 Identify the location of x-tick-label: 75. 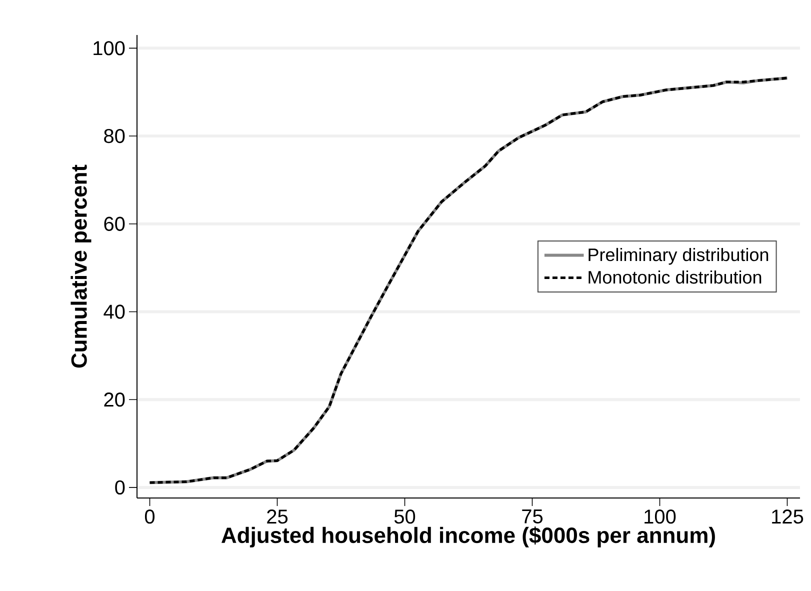
(532, 517).